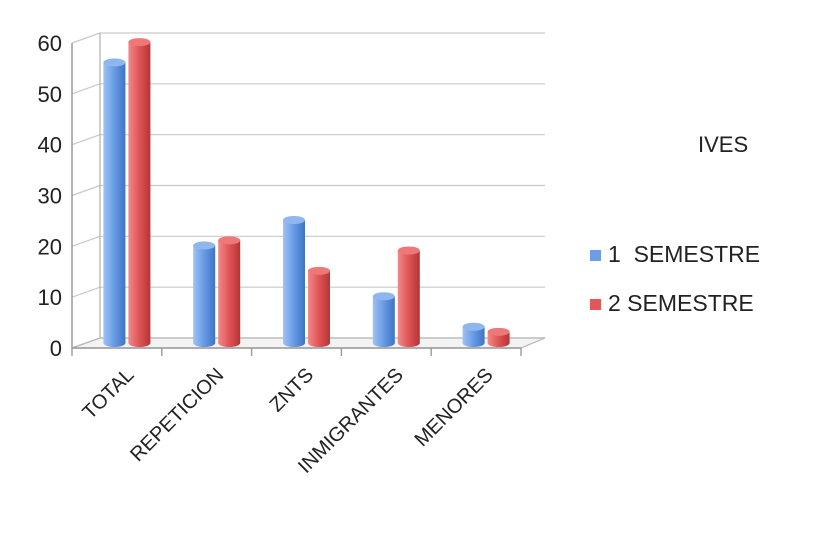  I want to click on bar-1-semestre-inmigrantes, so click(383, 319).